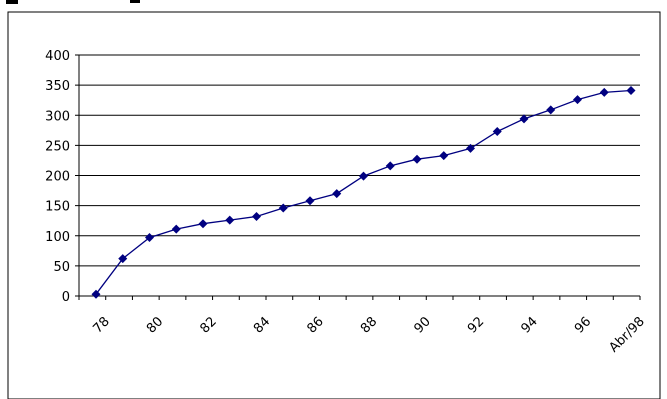  What do you see at coordinates (57, 116) in the screenshot?
I see `y-tick-label: 300` at bounding box center [57, 116].